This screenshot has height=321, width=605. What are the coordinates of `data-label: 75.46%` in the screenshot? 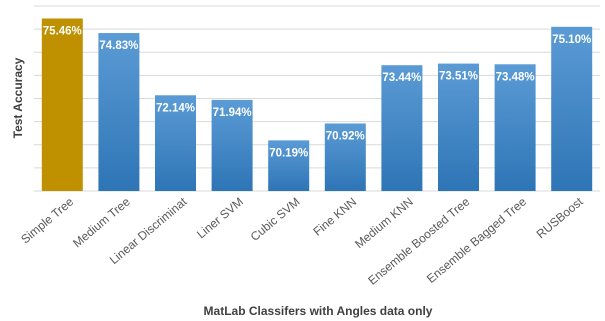 It's located at (62, 31).